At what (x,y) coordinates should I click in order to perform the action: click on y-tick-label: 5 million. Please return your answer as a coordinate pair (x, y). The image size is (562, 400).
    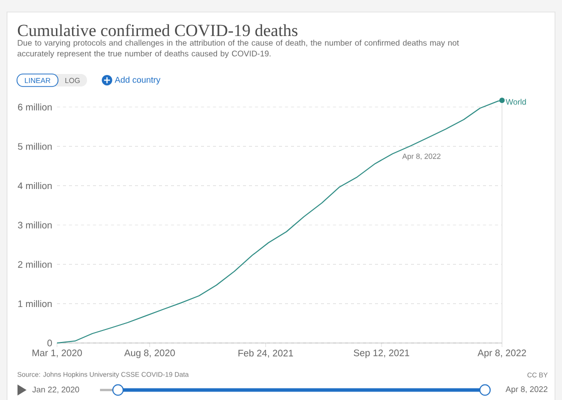
    Looking at the image, I should click on (35, 146).